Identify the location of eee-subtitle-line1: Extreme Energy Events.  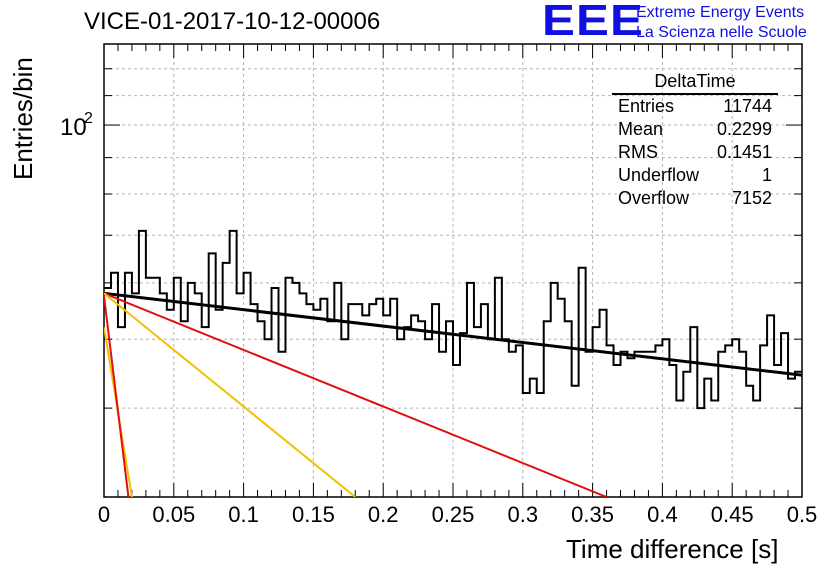
(720, 12).